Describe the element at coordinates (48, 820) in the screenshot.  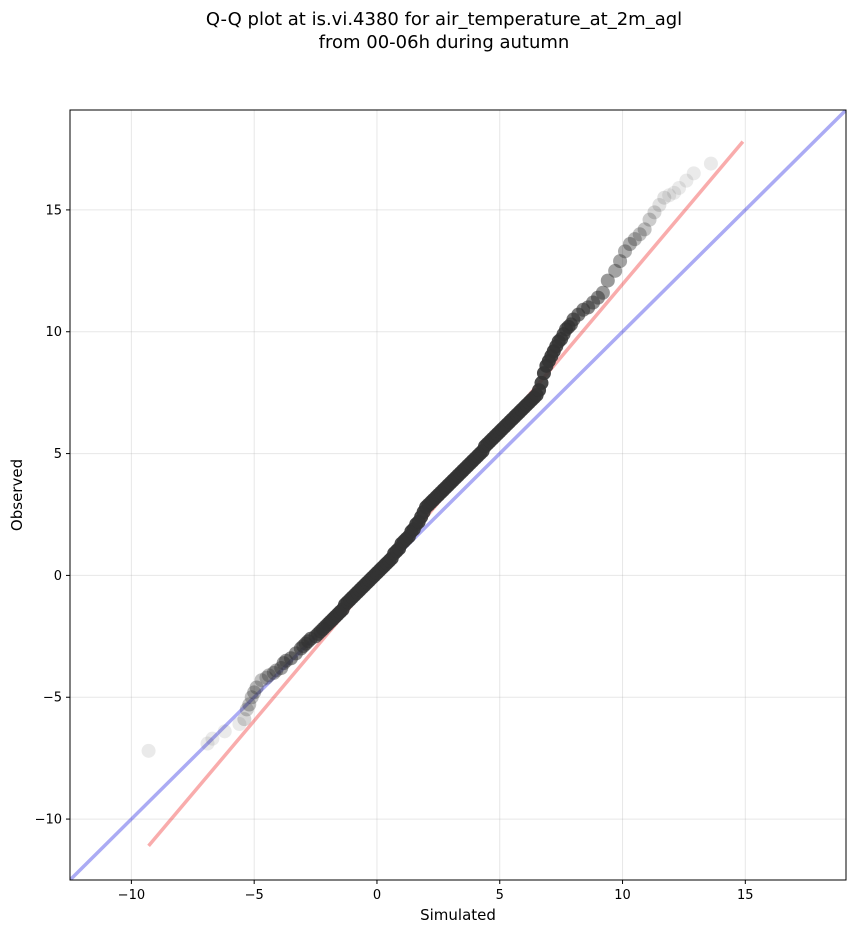
I see `y-tick-label: −10` at that location.